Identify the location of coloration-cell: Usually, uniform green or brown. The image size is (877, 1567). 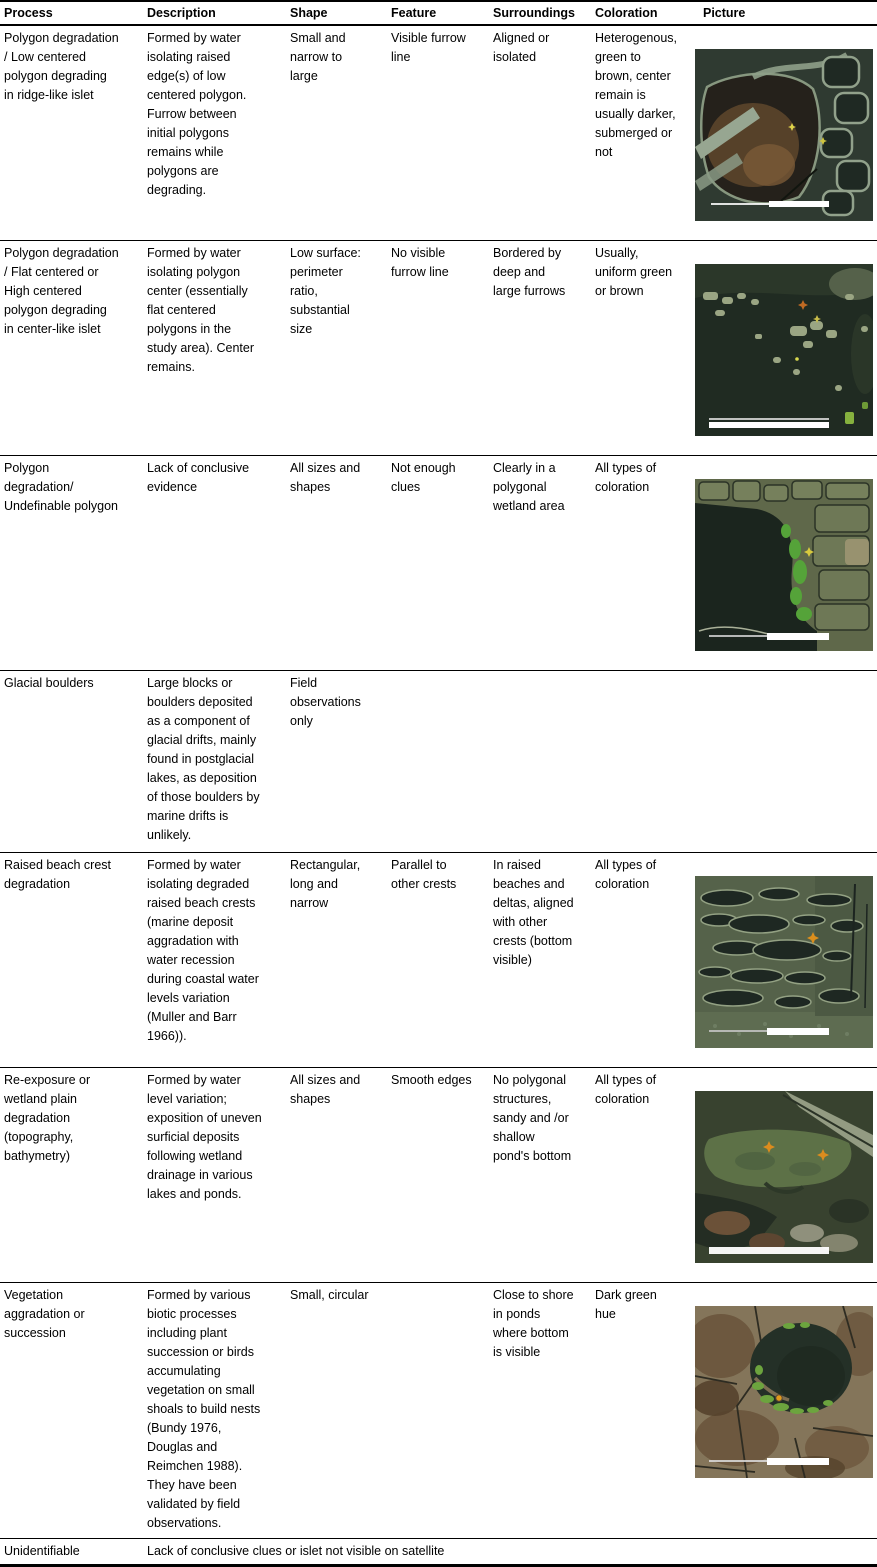
(634, 272).